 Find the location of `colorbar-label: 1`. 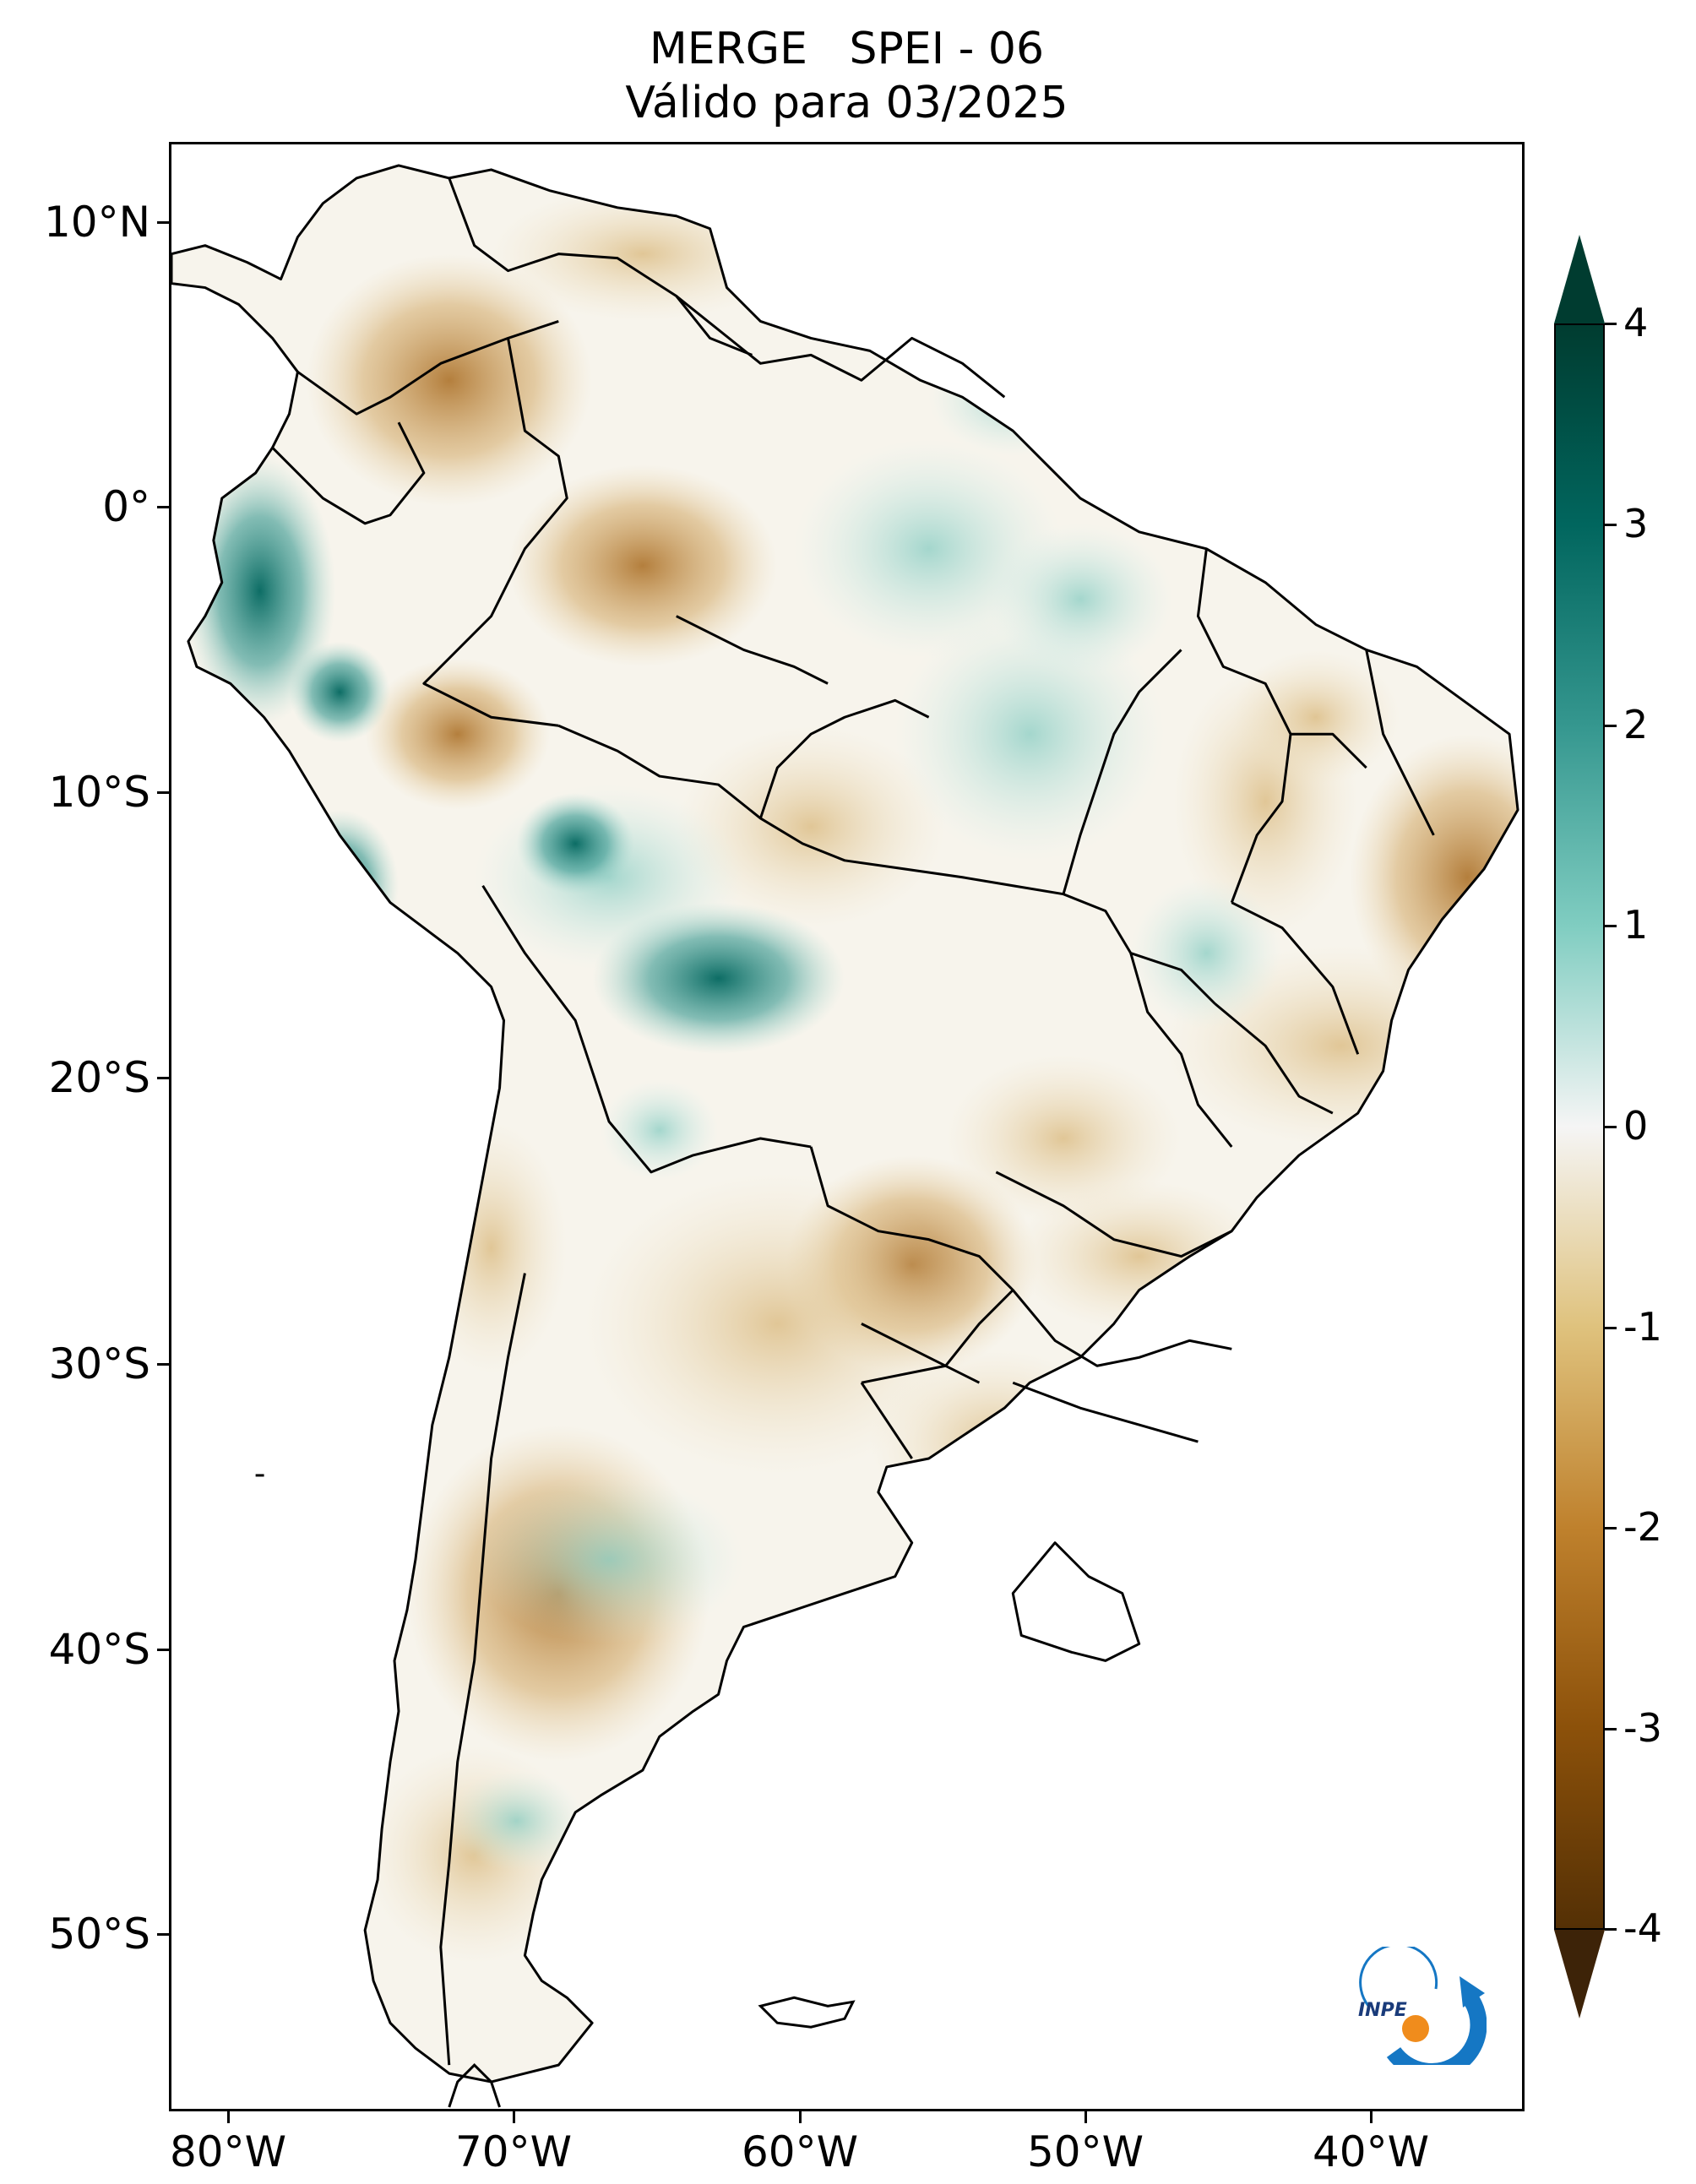

colorbar-label: 1 is located at coordinates (1636, 925).